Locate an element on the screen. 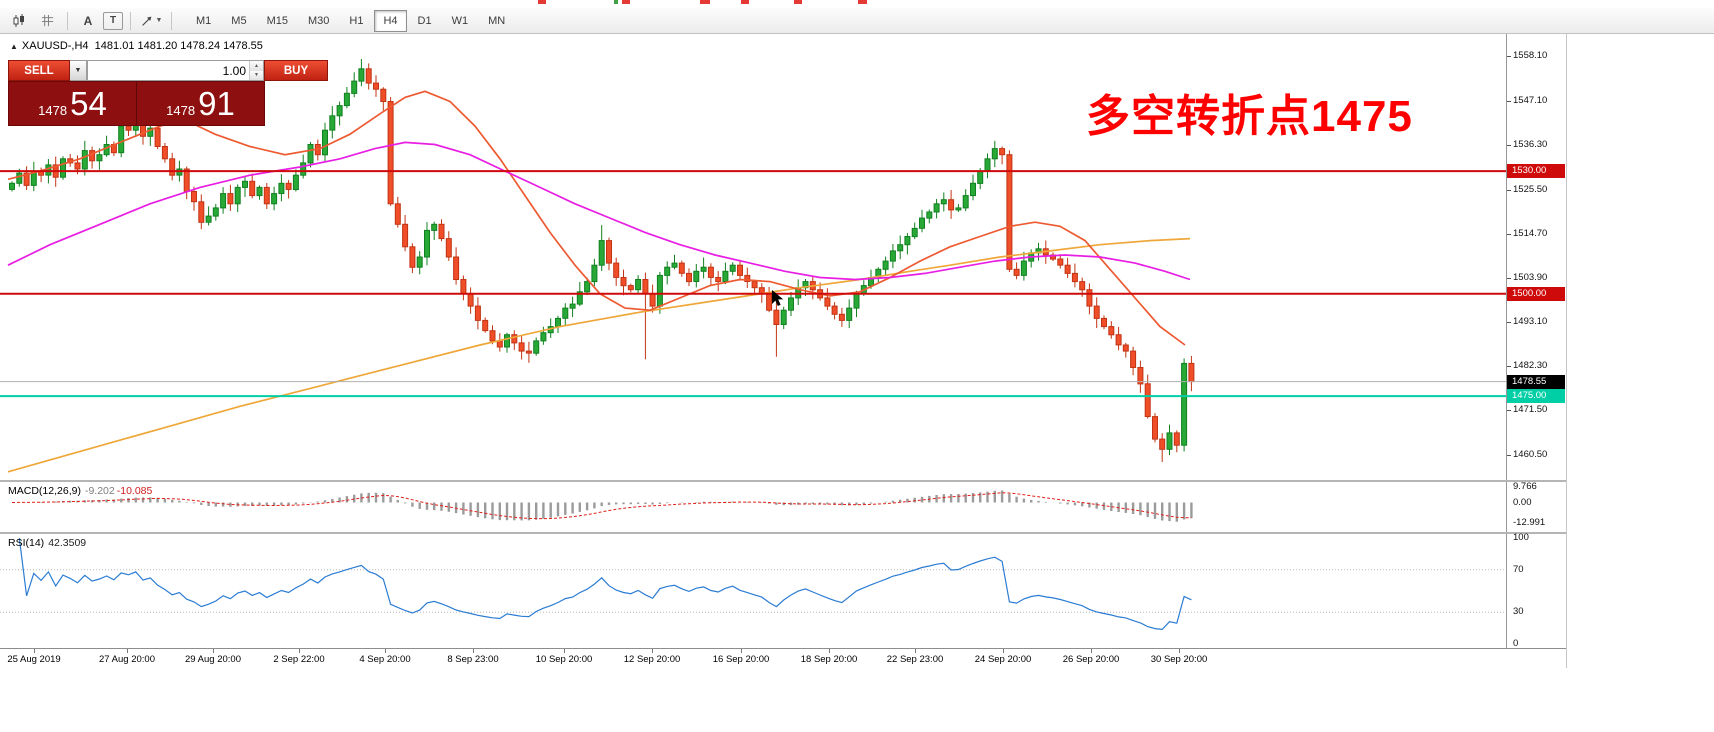  rsi-canvas is located at coordinates (753, 591).